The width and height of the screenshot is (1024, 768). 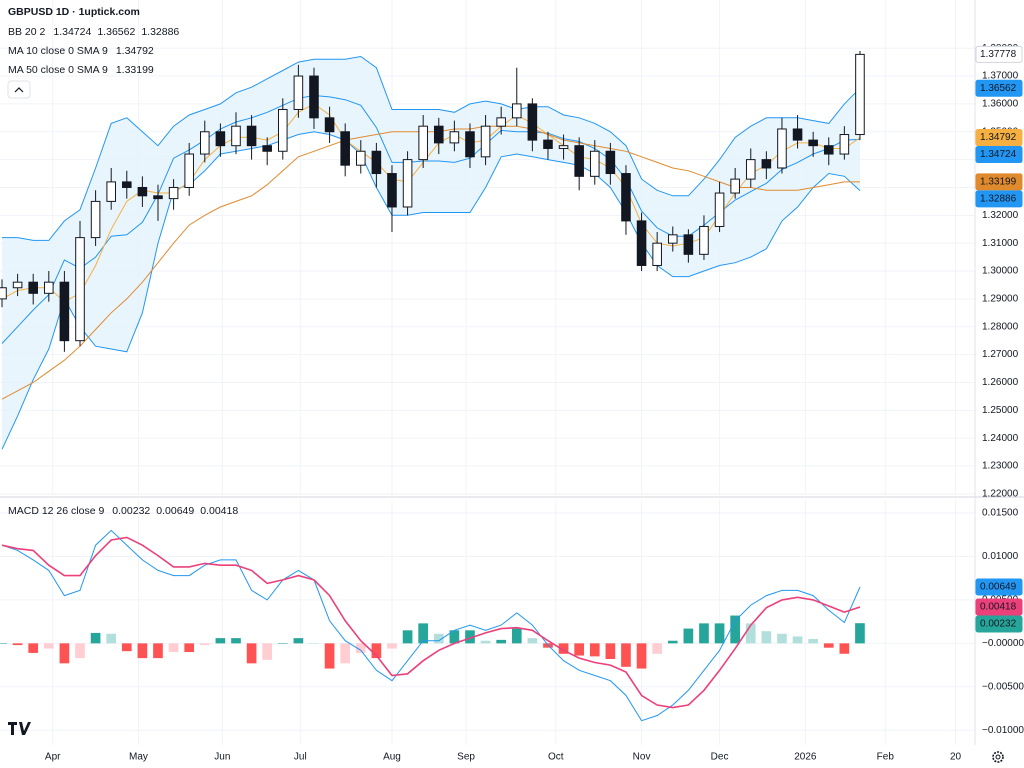 I want to click on y-tick-label: 1.26000, so click(x=1000, y=382).